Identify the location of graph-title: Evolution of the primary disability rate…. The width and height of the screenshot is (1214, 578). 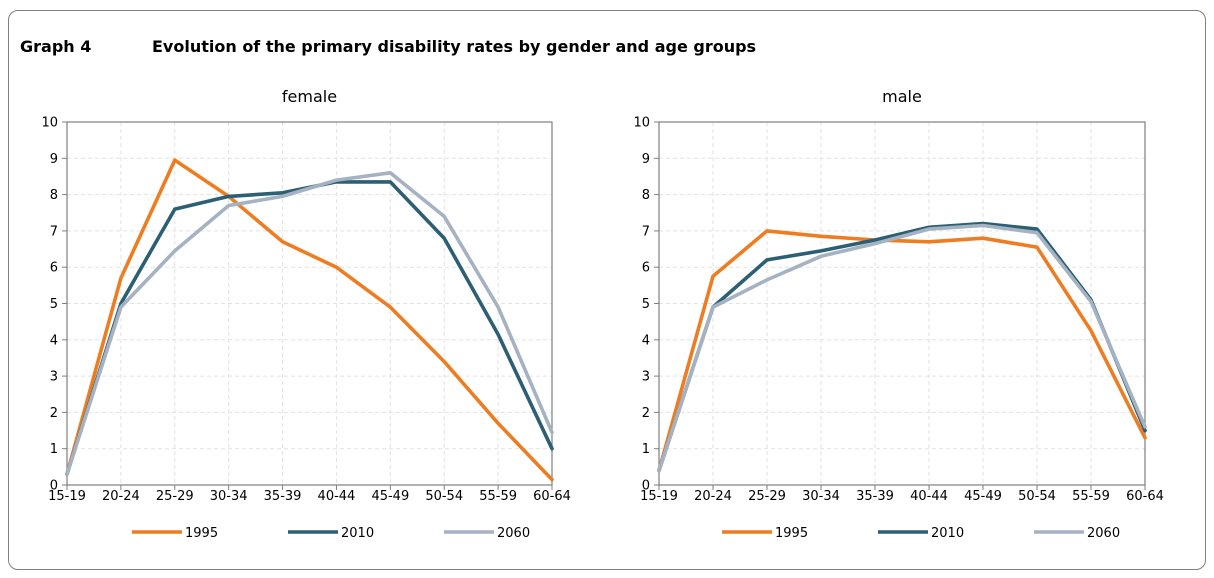
(454, 46).